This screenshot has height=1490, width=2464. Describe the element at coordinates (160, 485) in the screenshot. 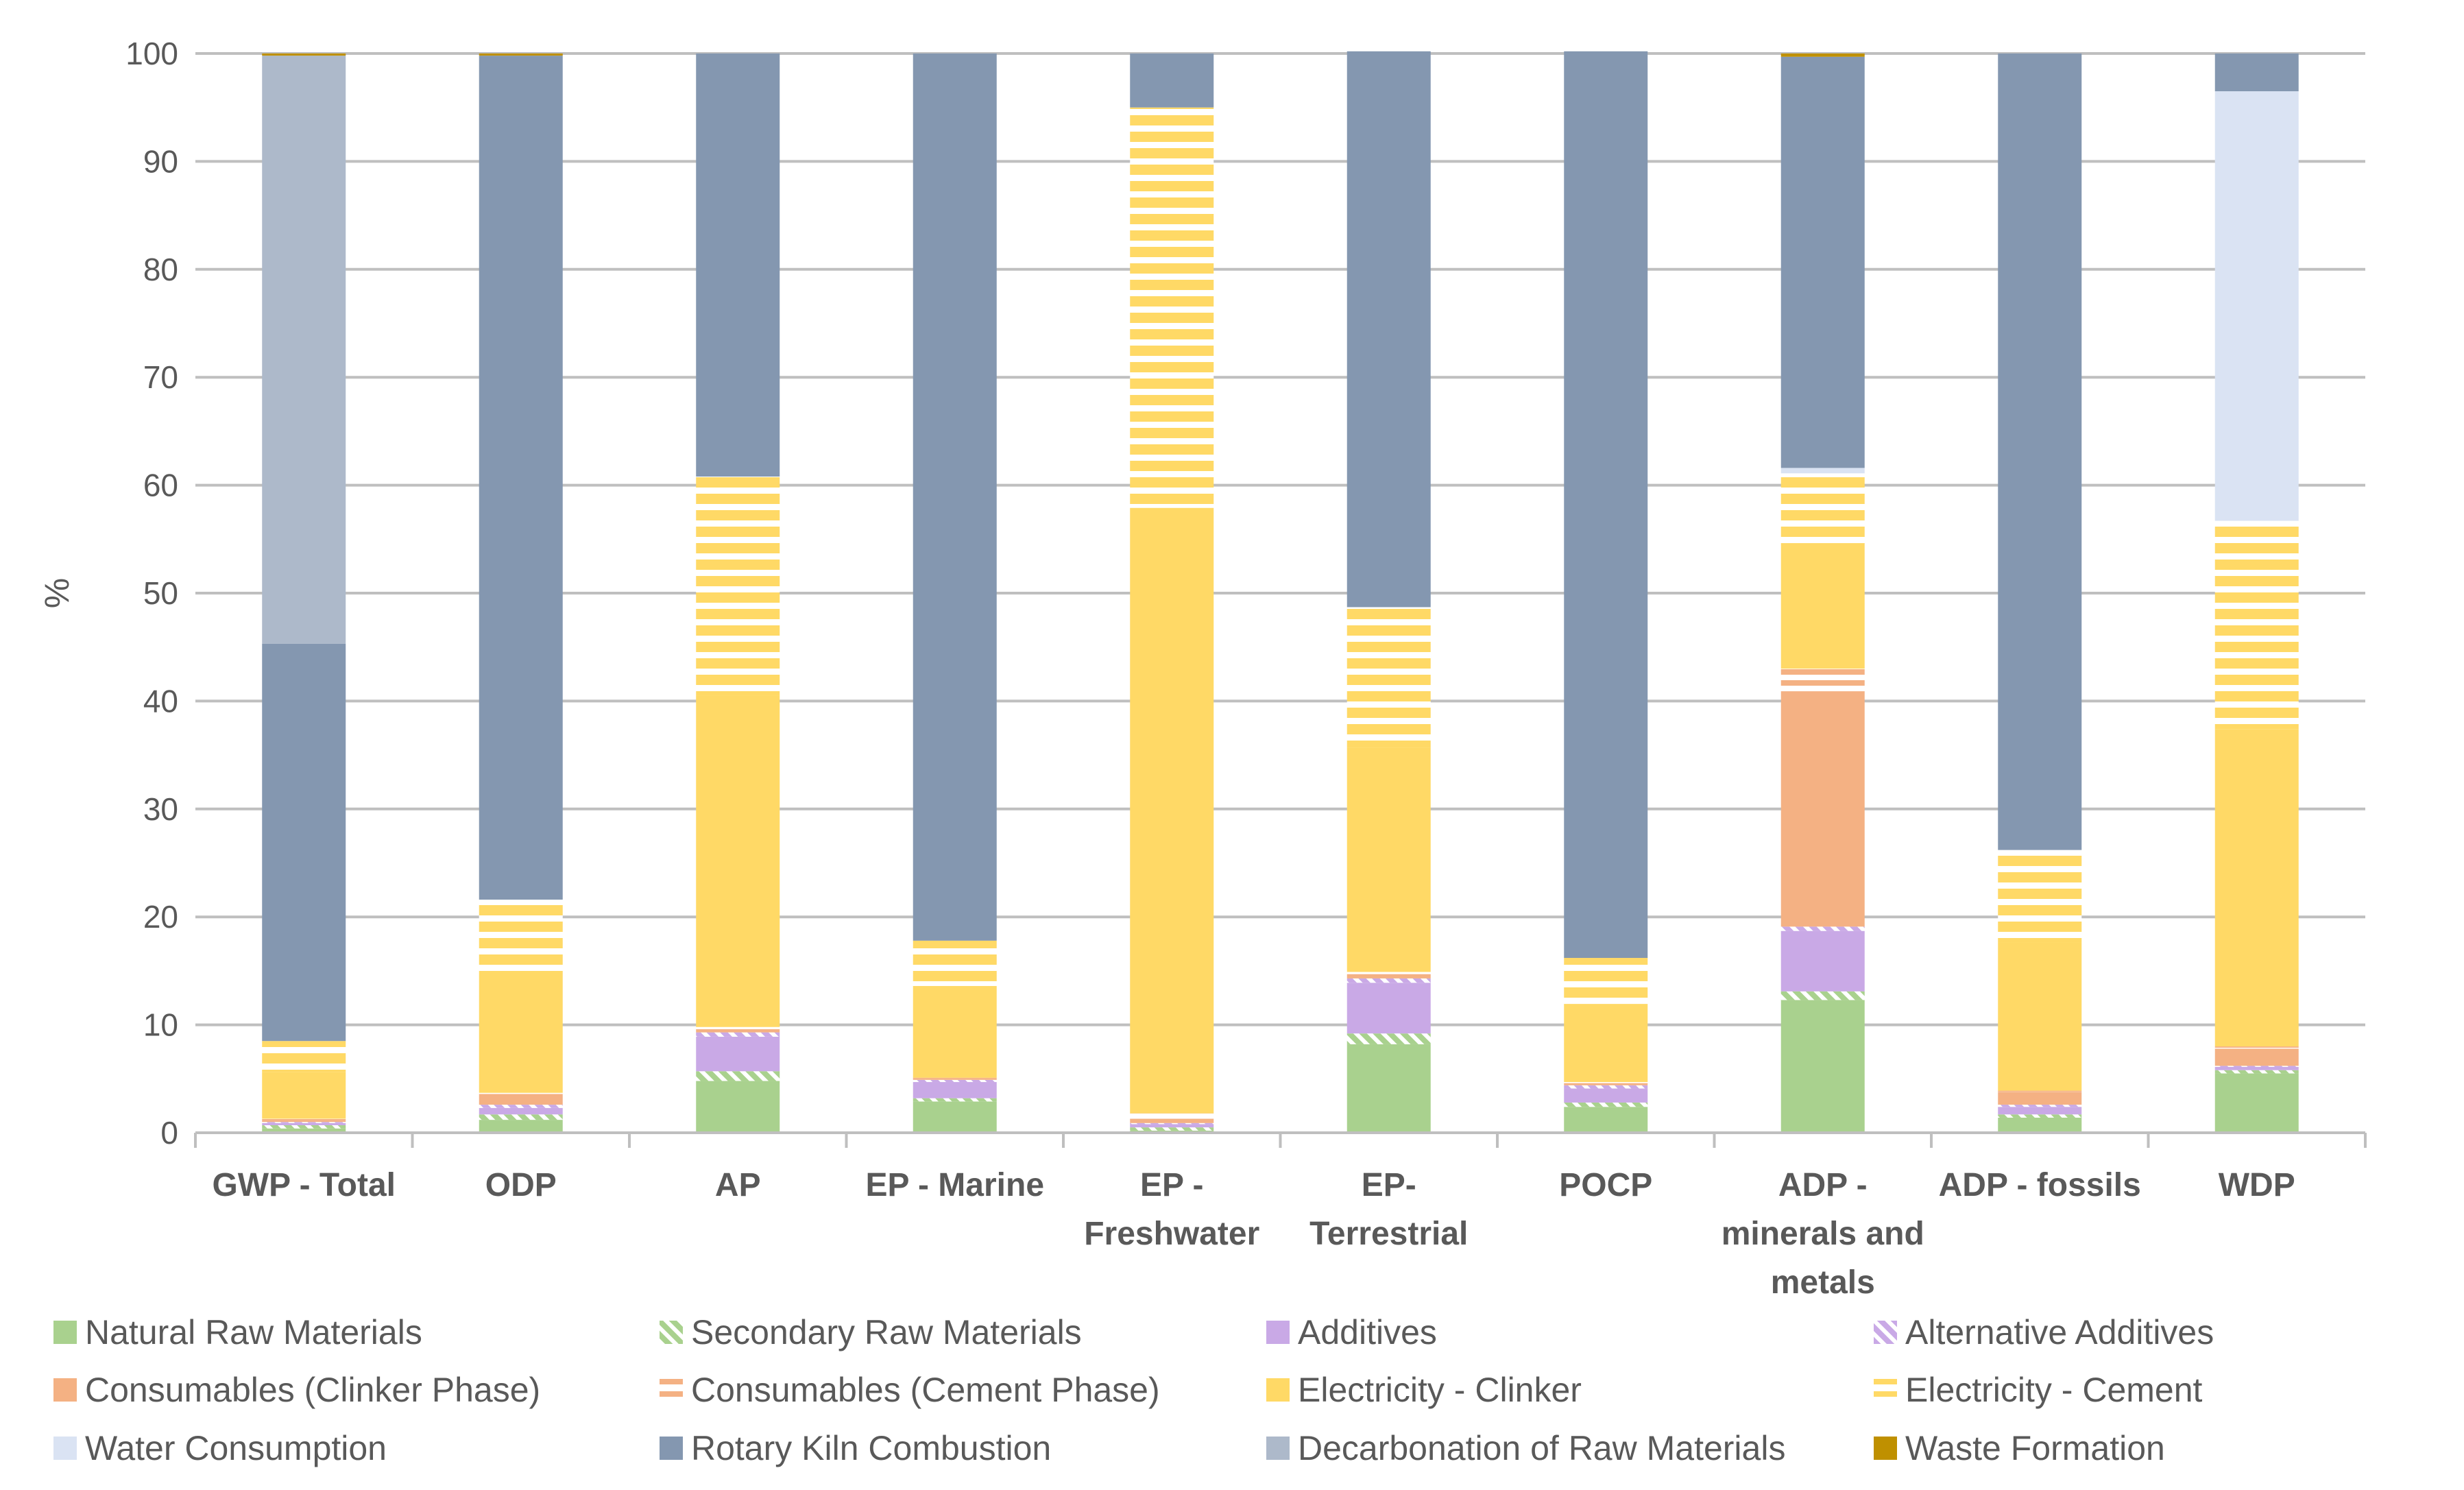

I see `y-tick-label: 60` at that location.